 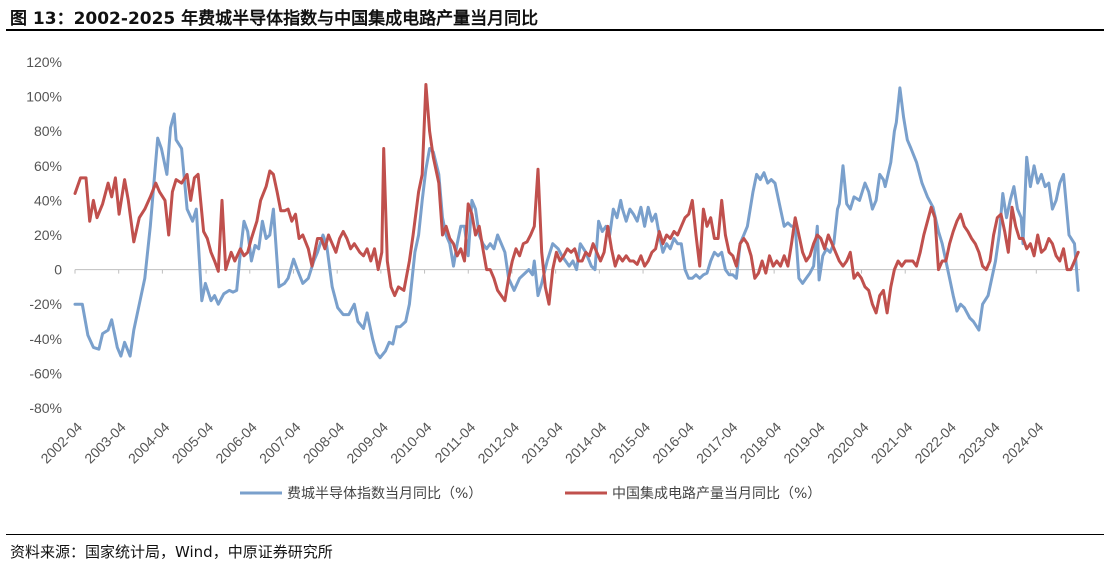 I want to click on x-tick-label: 2020-04, so click(x=848, y=443).